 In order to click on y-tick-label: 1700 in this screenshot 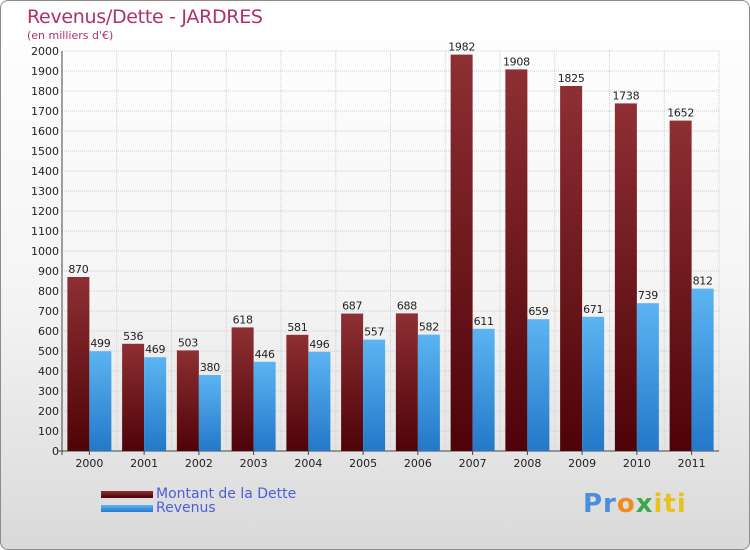, I will do `click(45, 111)`.